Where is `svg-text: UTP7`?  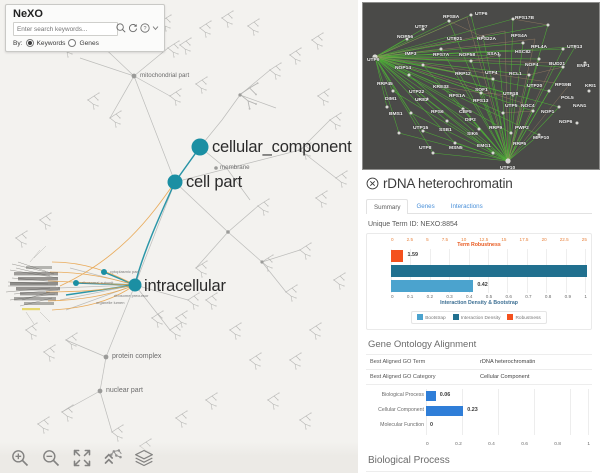
svg-text: UTP7 is located at coordinates (421, 27).